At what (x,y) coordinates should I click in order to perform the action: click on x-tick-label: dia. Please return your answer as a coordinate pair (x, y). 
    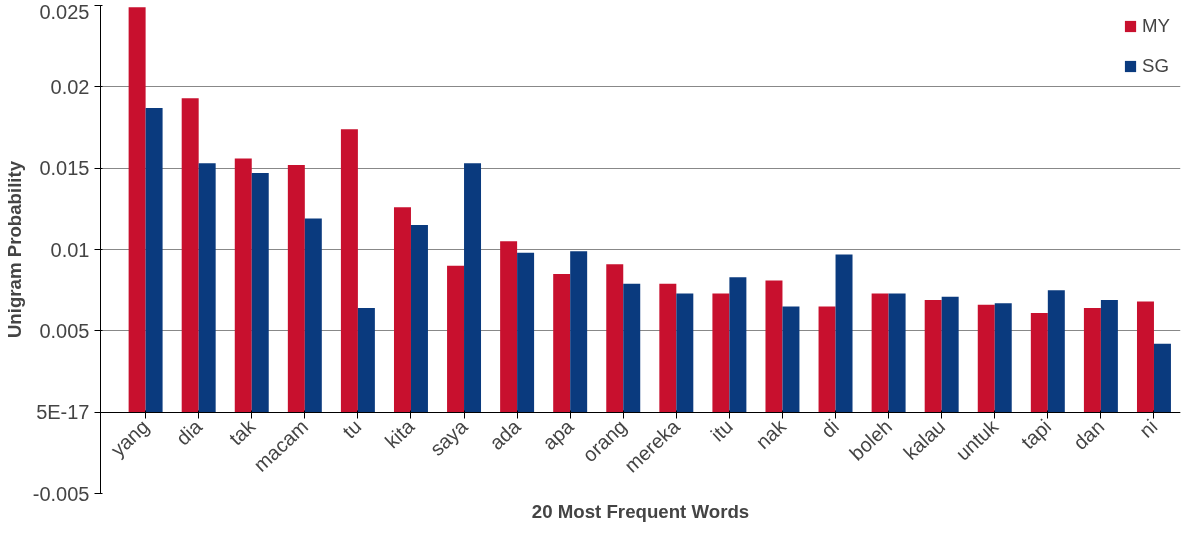
    Looking at the image, I should click on (189, 432).